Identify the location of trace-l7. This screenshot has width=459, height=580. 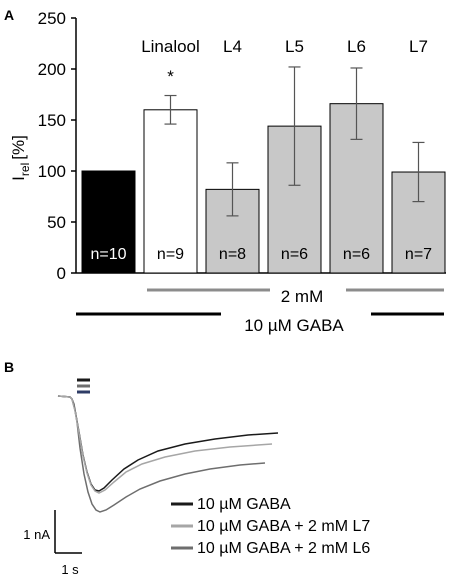
(165, 444).